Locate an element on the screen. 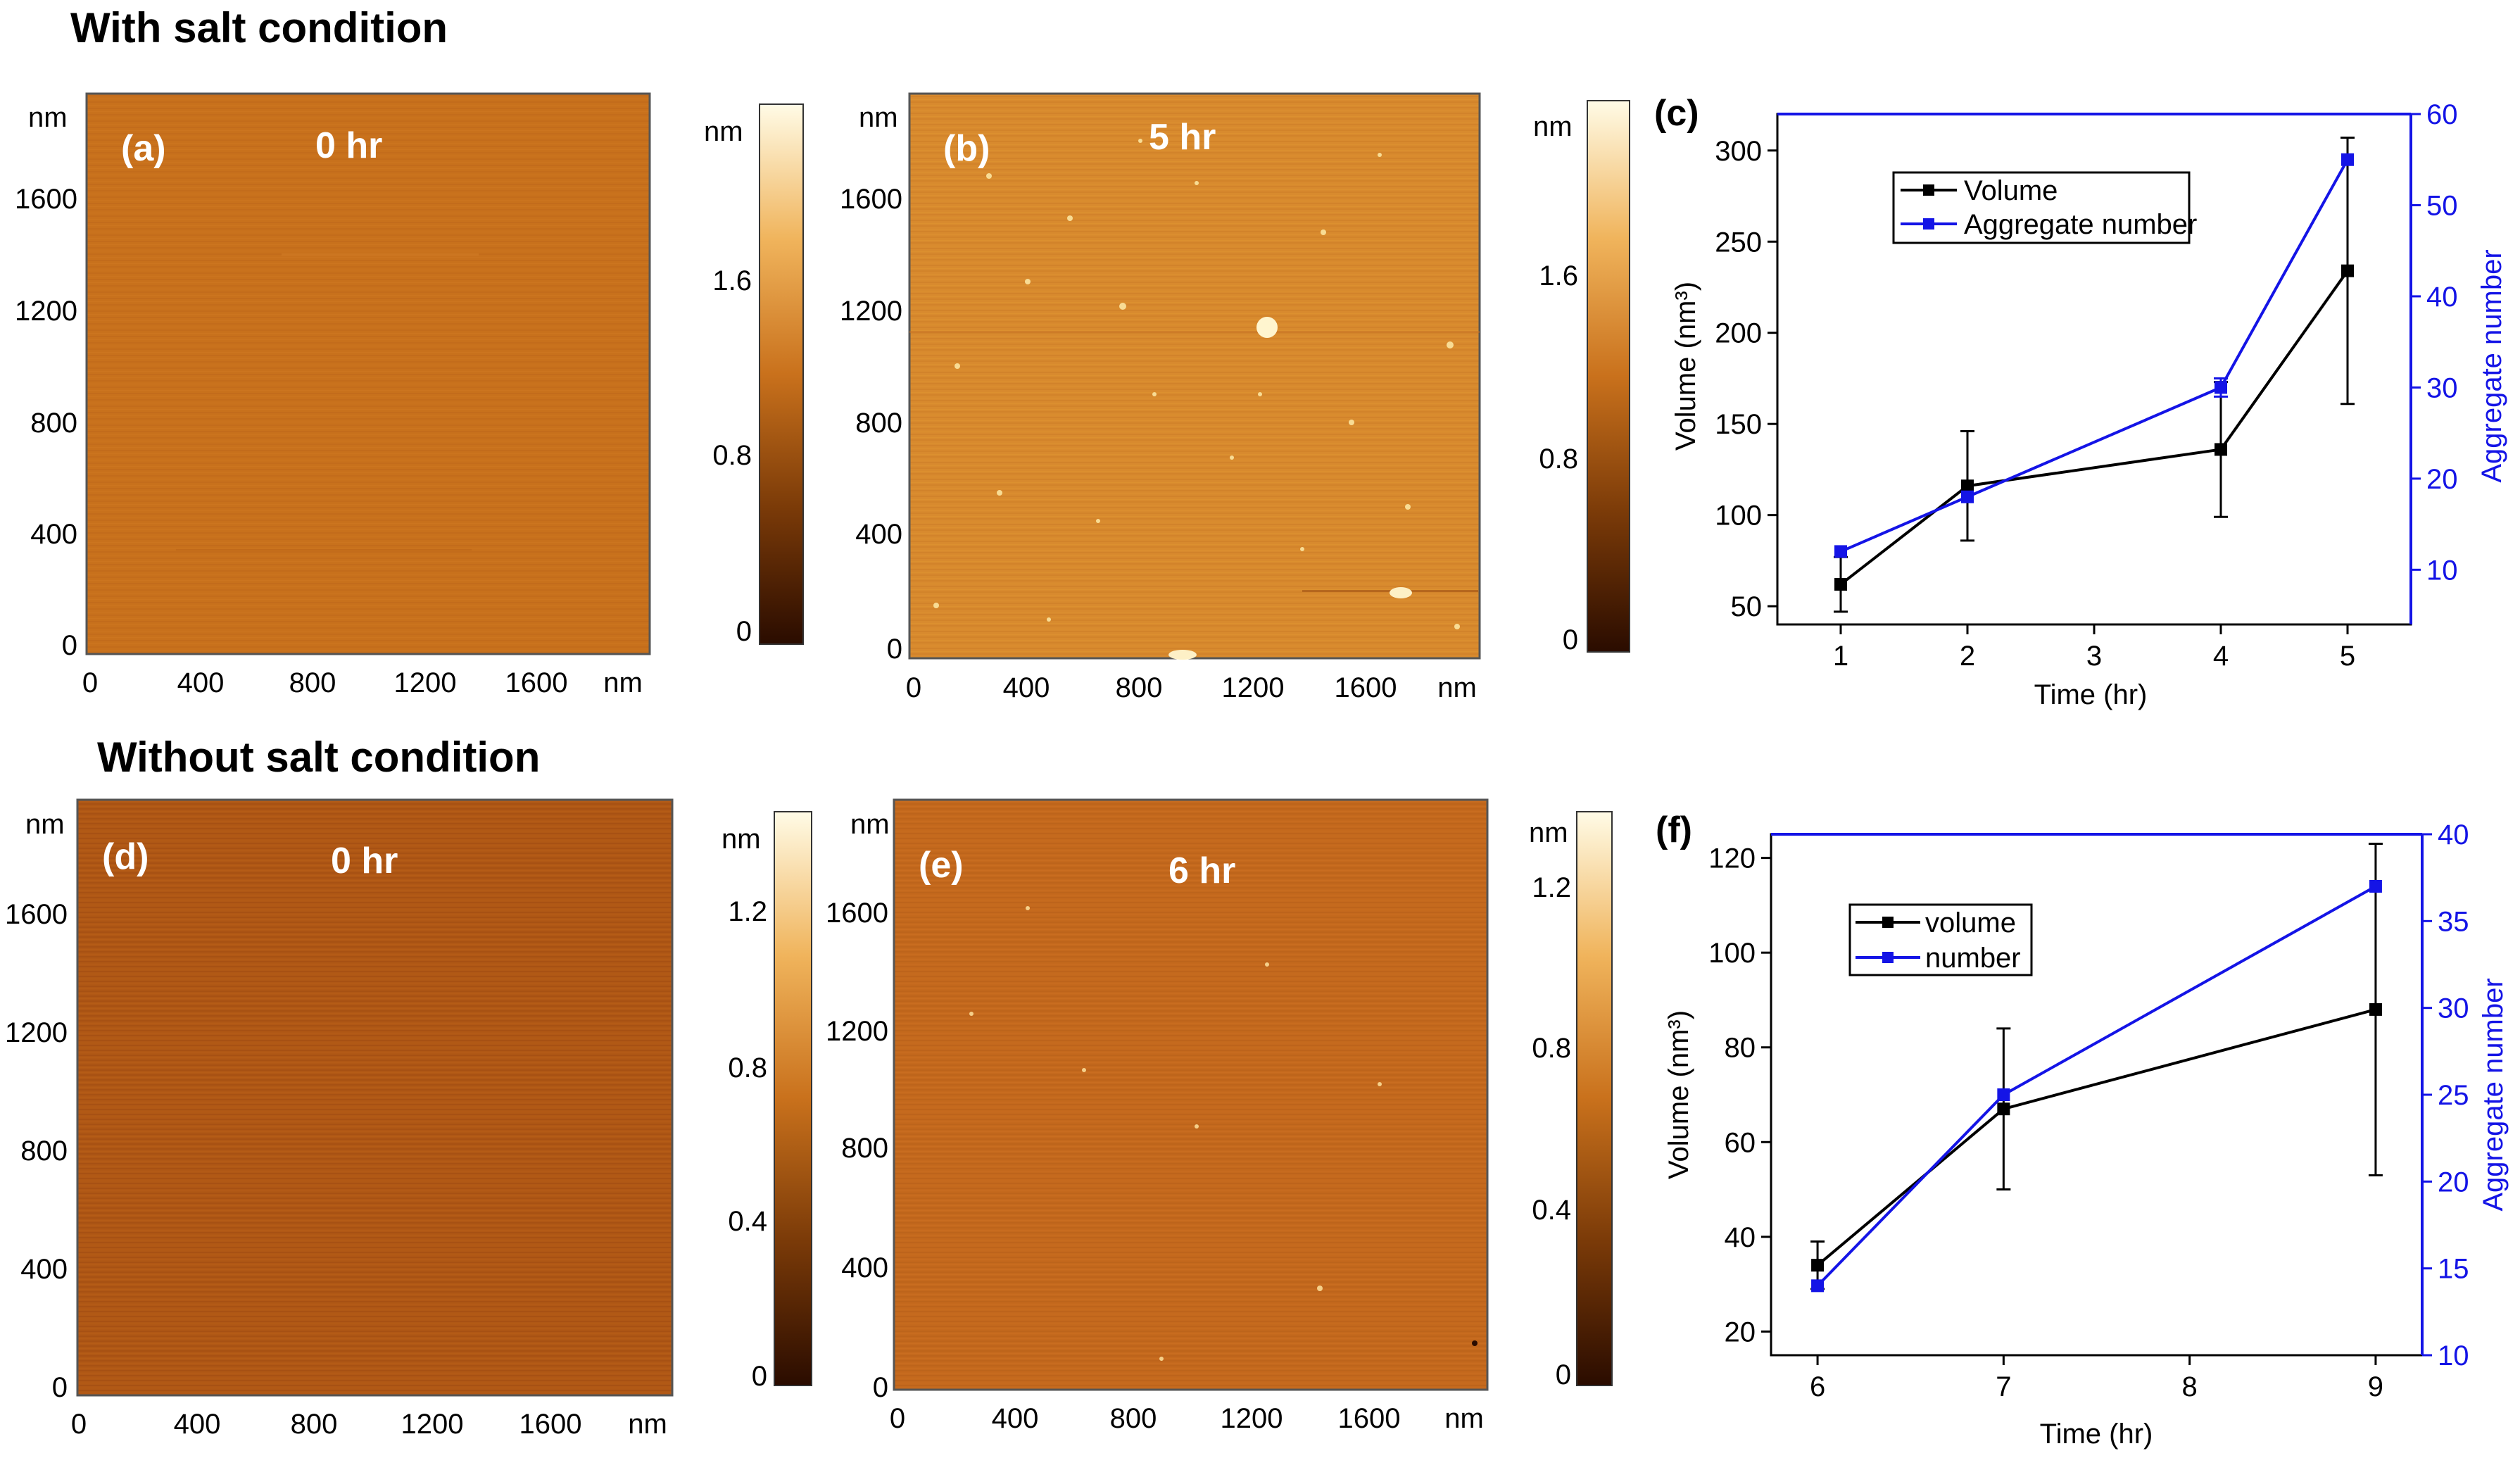 This screenshot has height=1458, width=2520. chart-f-y-axis-label-left: Volume (nm³) is located at coordinates (1678, 1095).